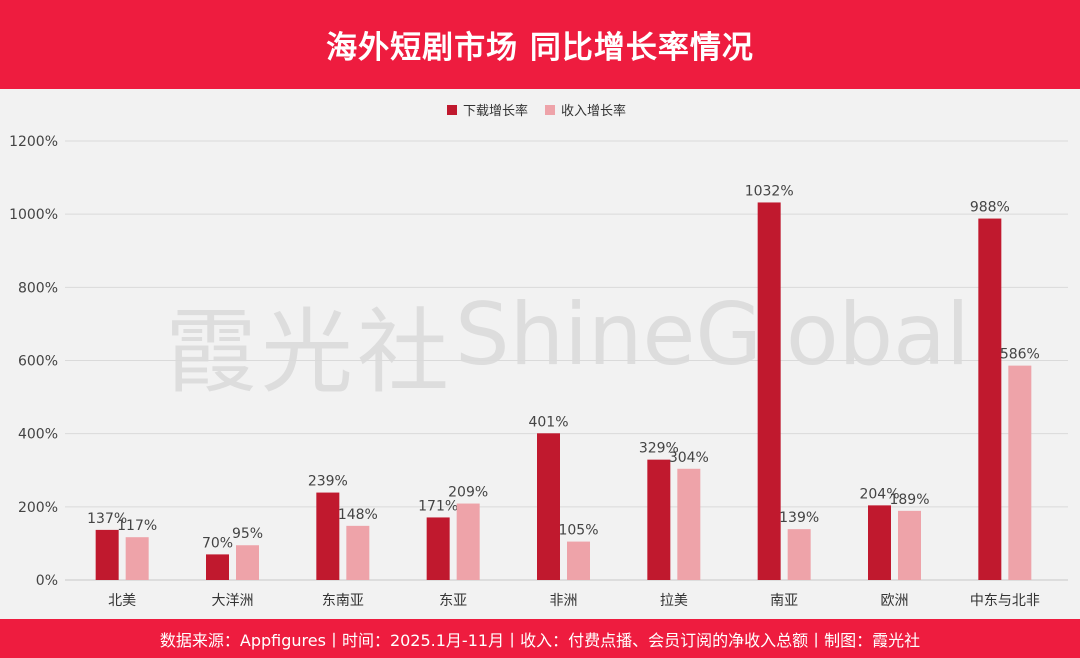  Describe the element at coordinates (674, 601) in the screenshot. I see `x-tick-label: 拉美` at that location.